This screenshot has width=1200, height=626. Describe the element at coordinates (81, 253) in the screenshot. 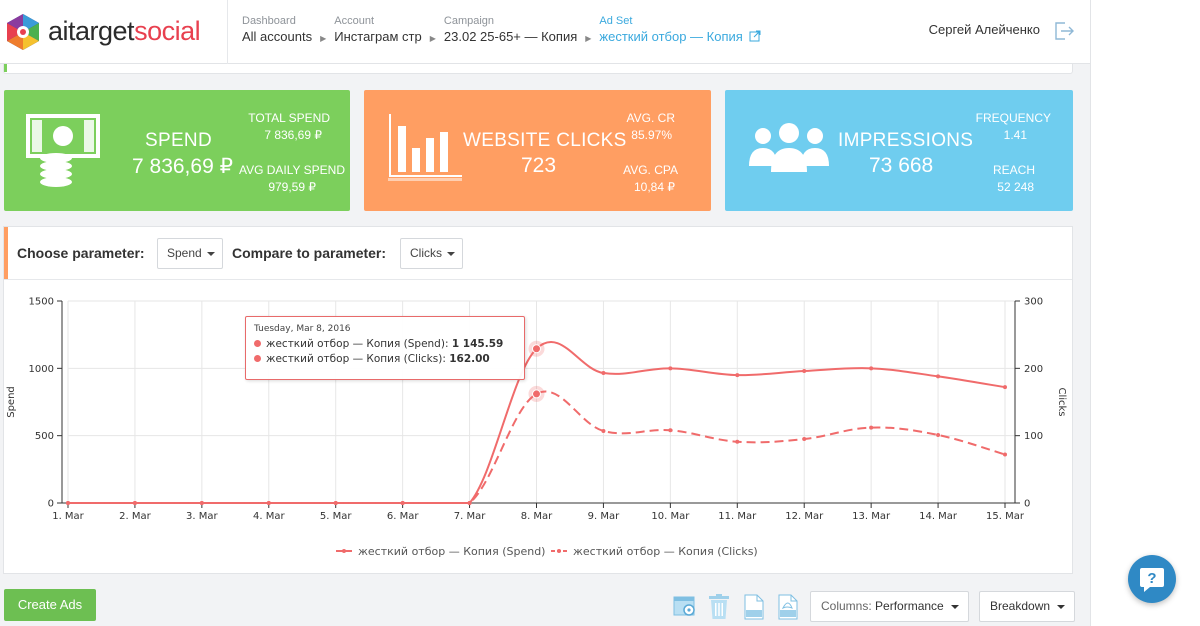

I see `choose-parameter-label: Choose parameter:` at that location.